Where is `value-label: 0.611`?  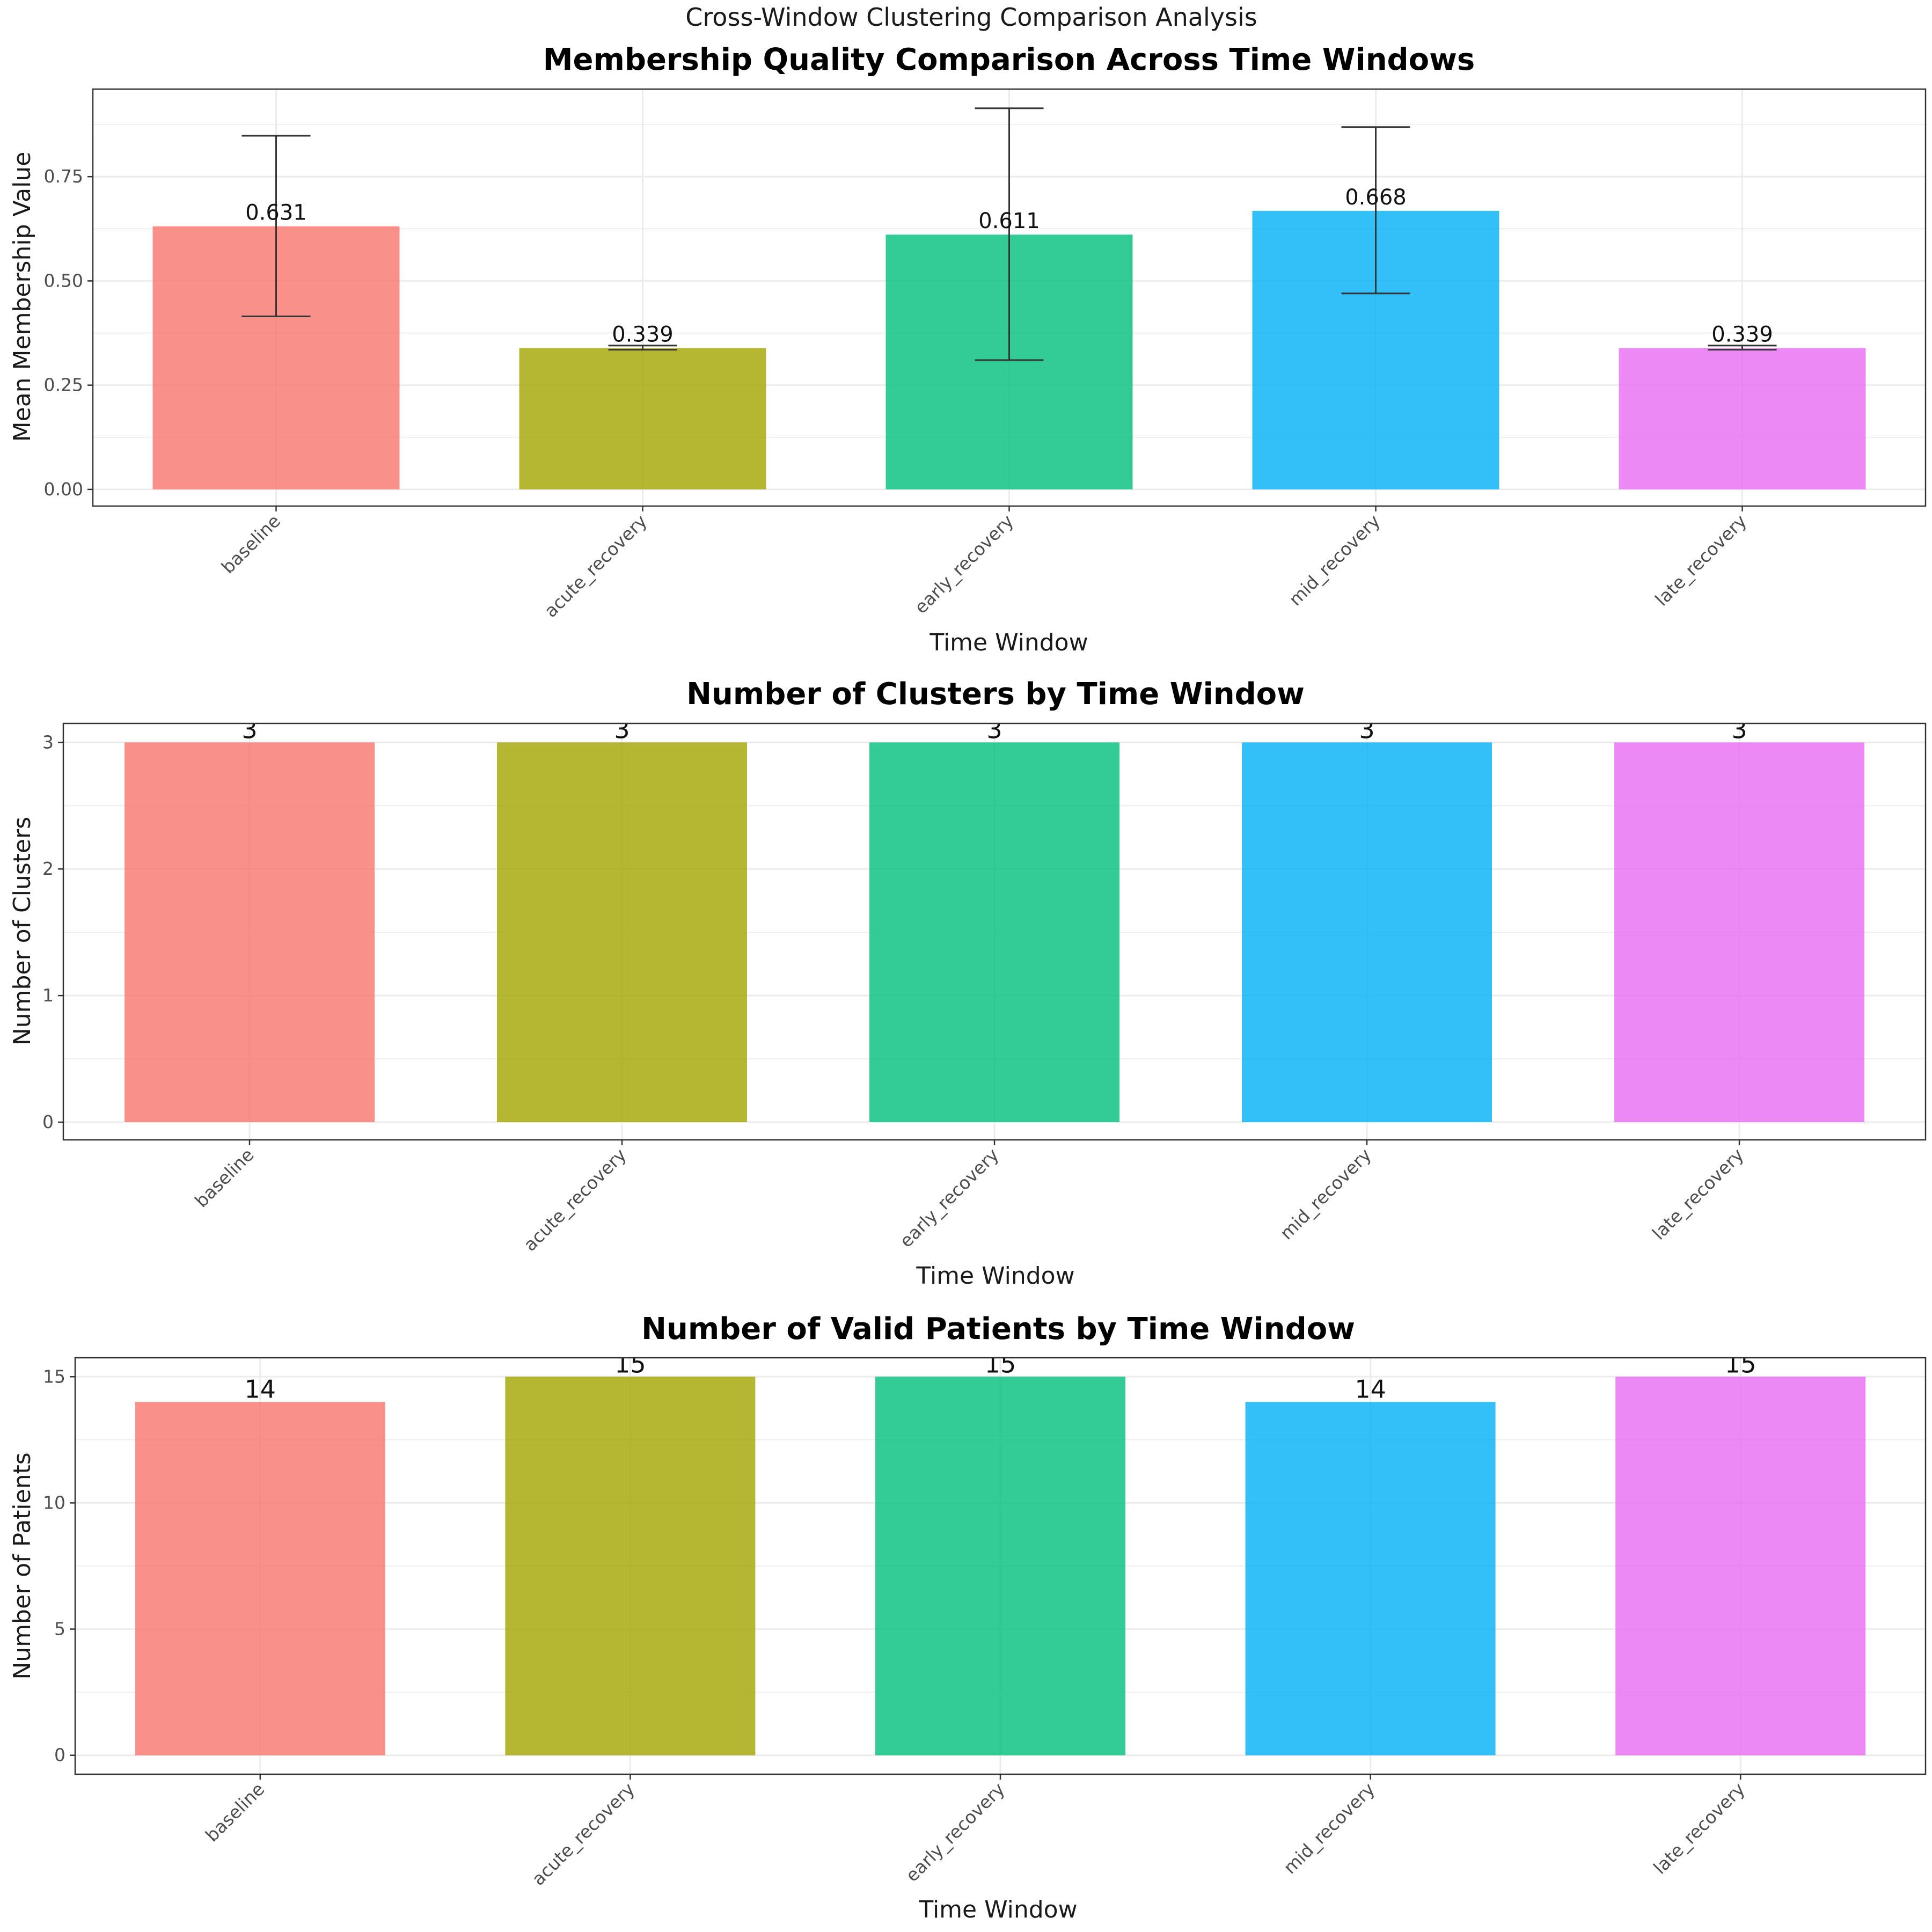 value-label: 0.611 is located at coordinates (1009, 221).